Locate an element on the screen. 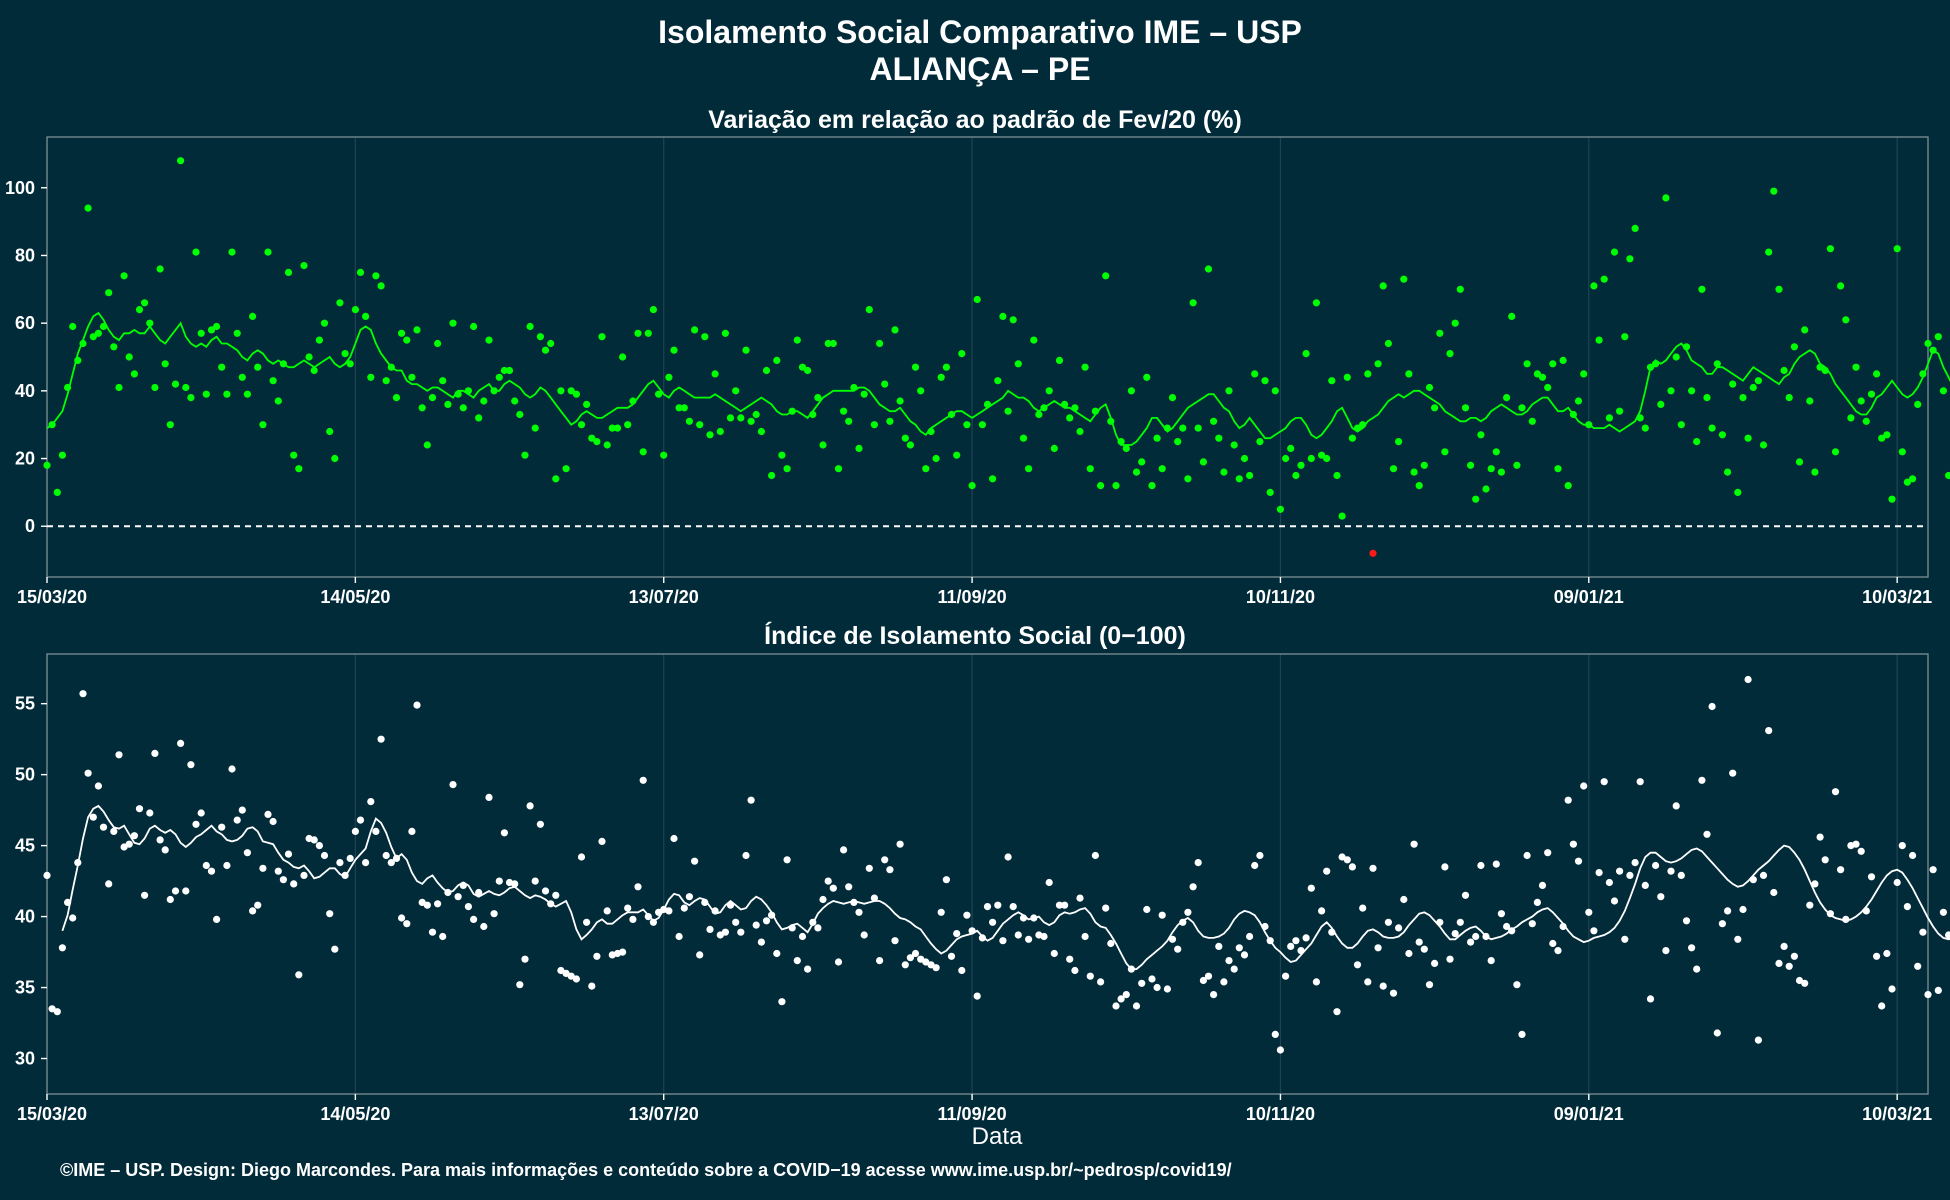 Image resolution: width=1950 pixels, height=1200 pixels. x-tick-label: 10/11/20 is located at coordinates (1280, 1114).